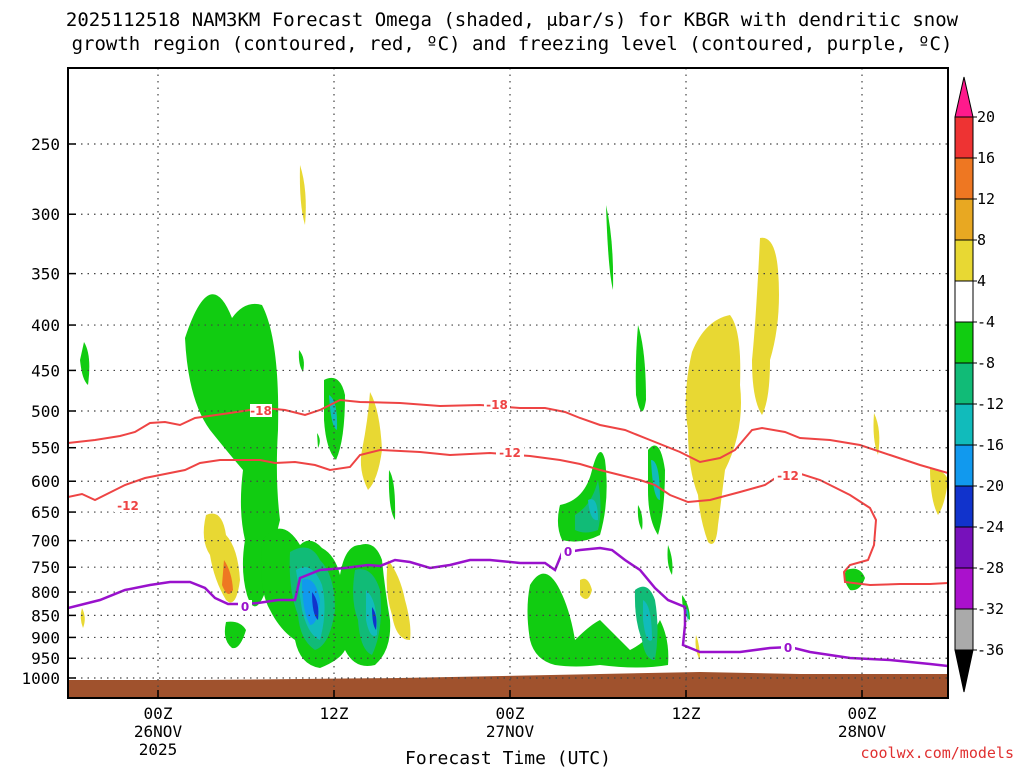  I want to click on freezing-label-3: 0, so click(788, 648).